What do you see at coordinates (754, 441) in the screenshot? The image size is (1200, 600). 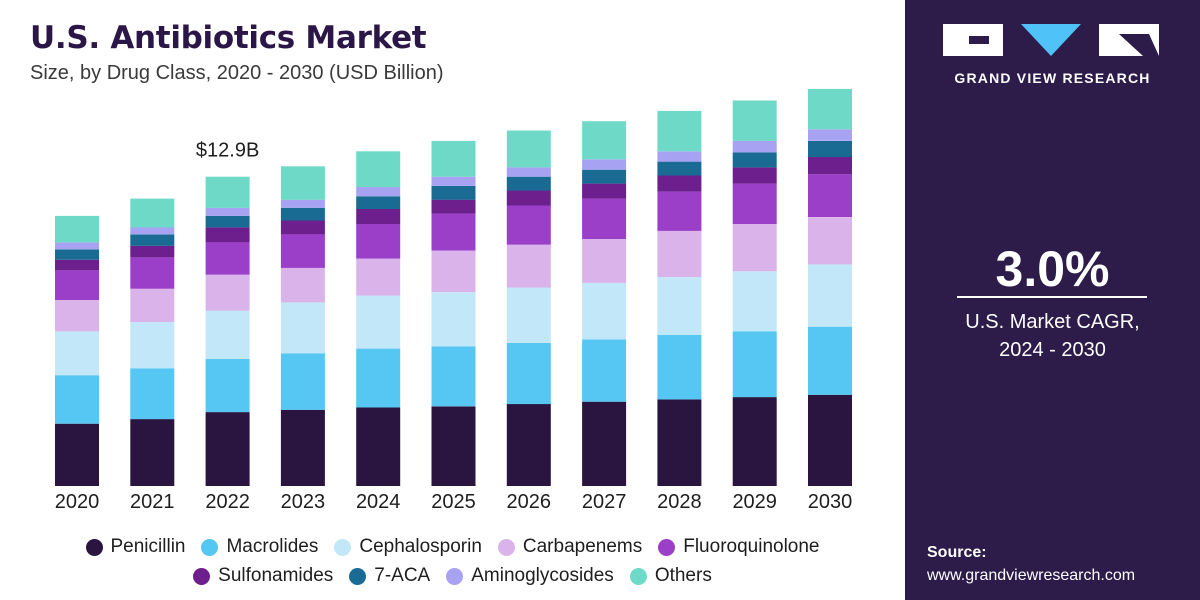 I see `bar-segment-penicillin-2029` at bounding box center [754, 441].